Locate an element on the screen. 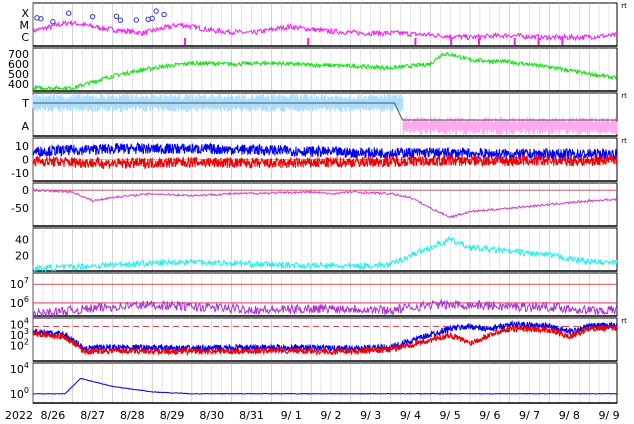 This screenshot has height=424, width=634. ytick-label: 20 is located at coordinates (22, 255).